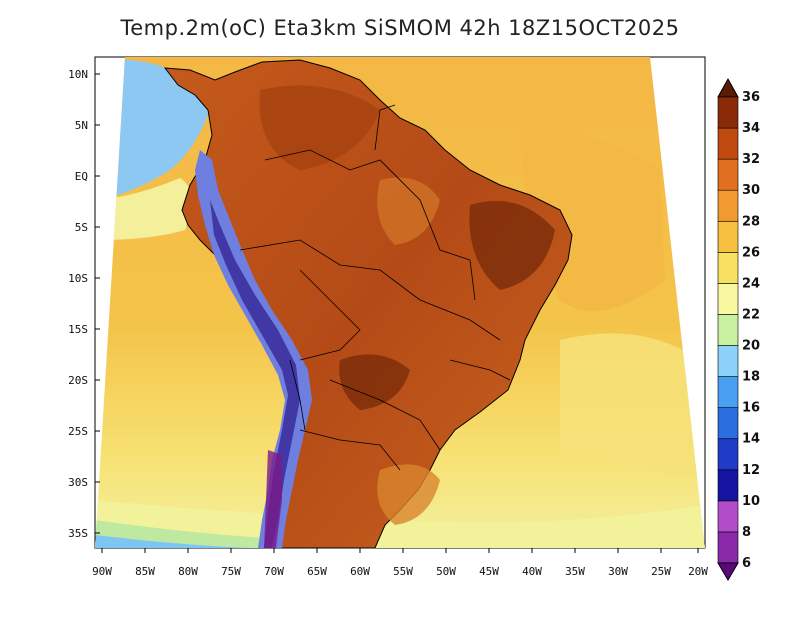  Describe the element at coordinates (78, 431) in the screenshot. I see `lat-label-25s: 25S` at that location.